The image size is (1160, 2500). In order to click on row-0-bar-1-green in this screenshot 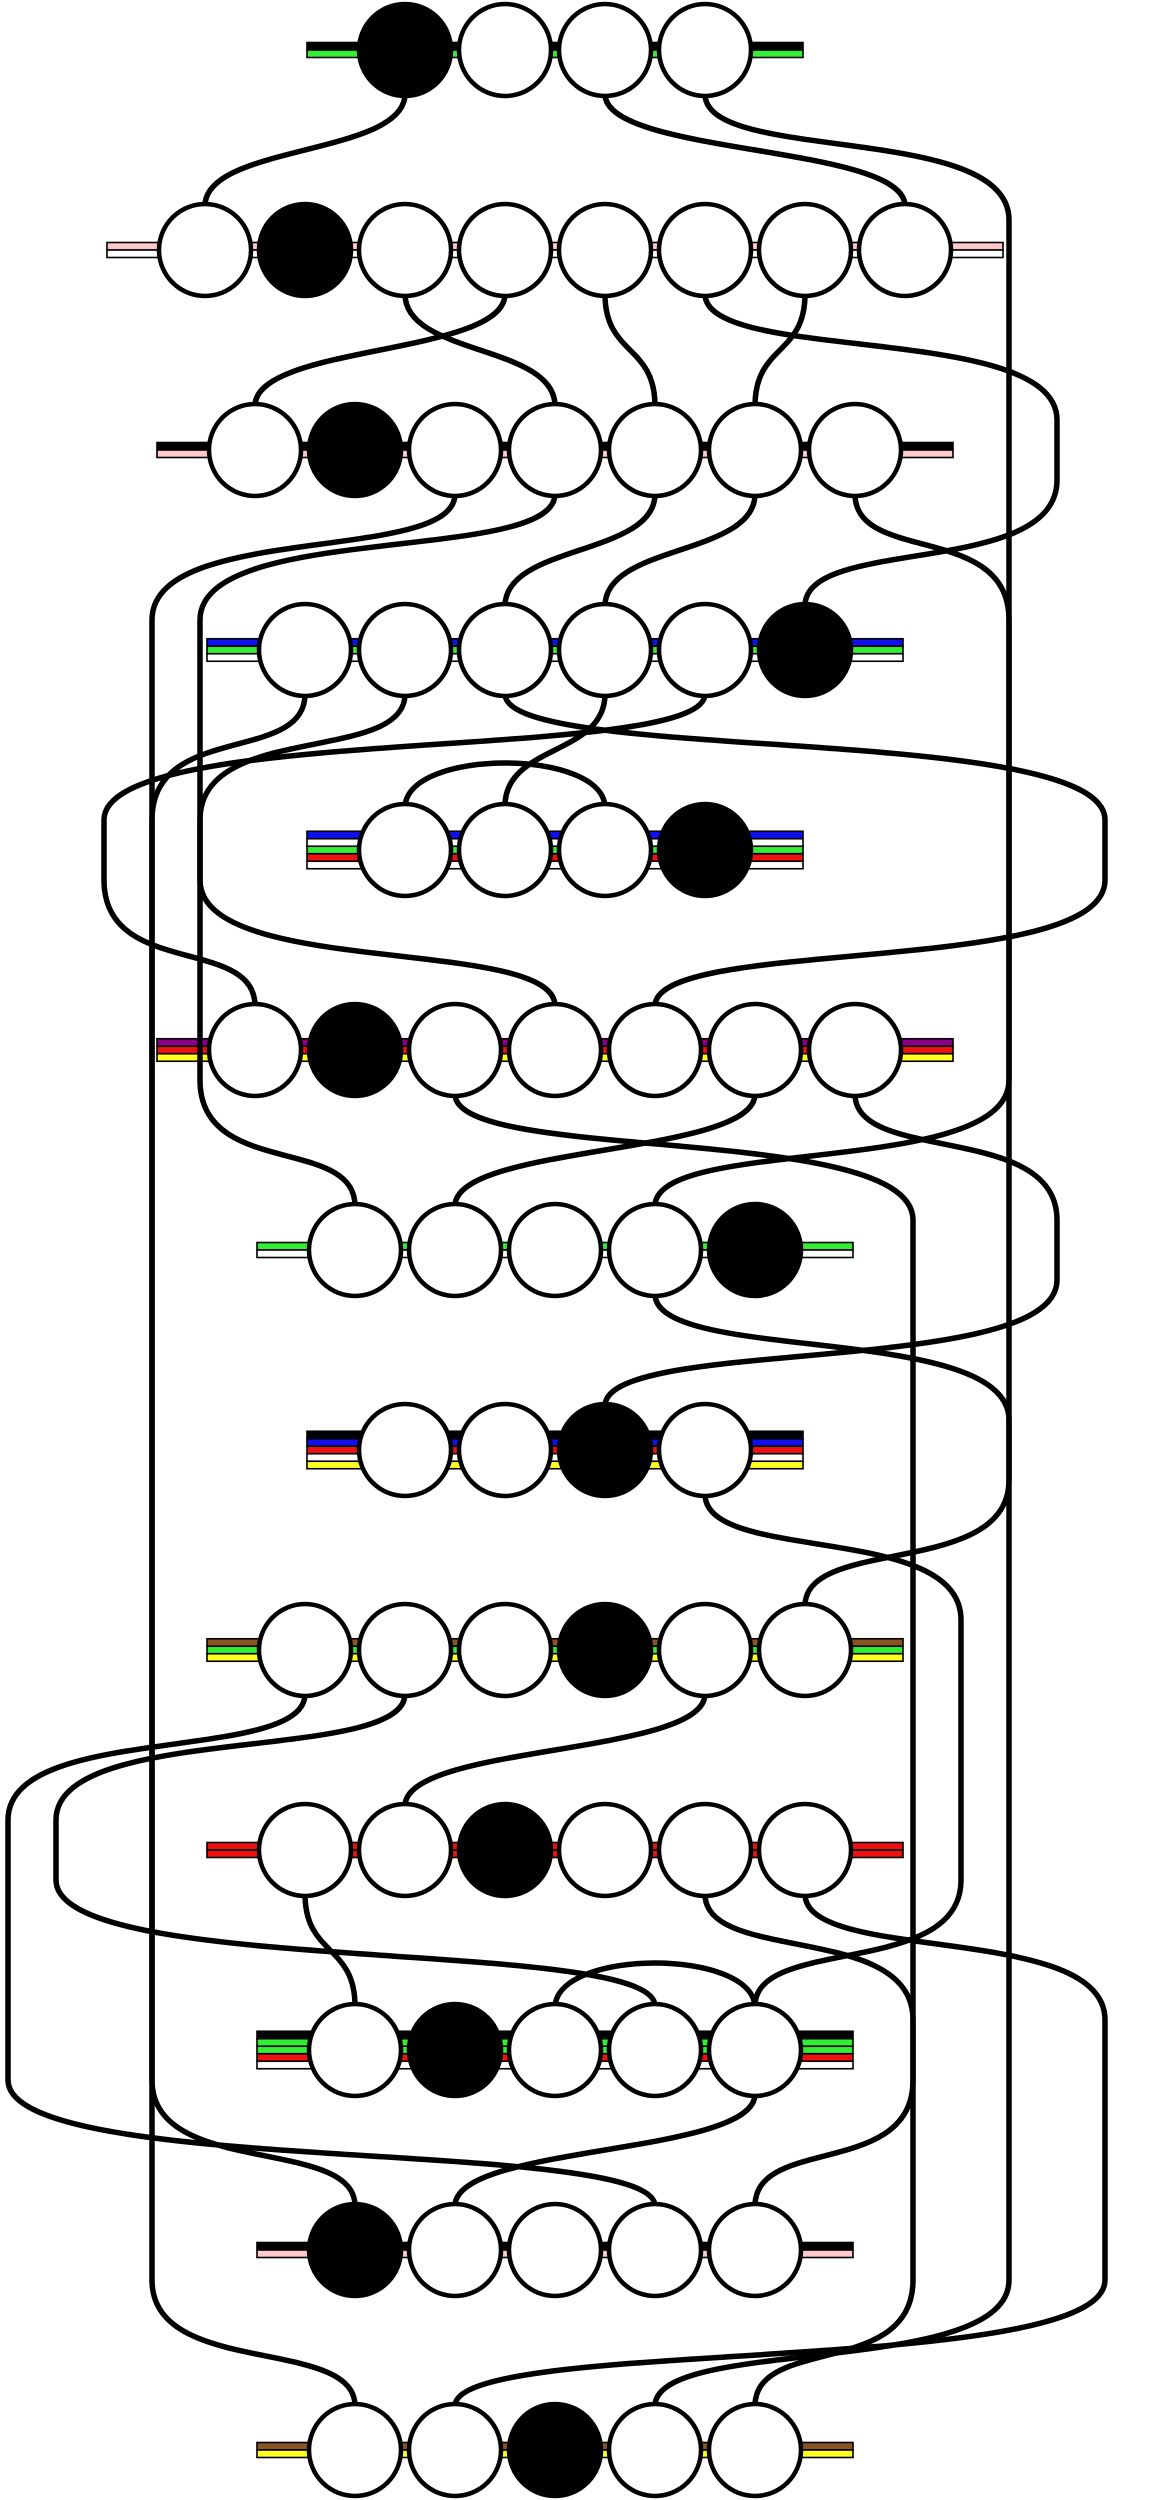, I will do `click(555, 54)`.